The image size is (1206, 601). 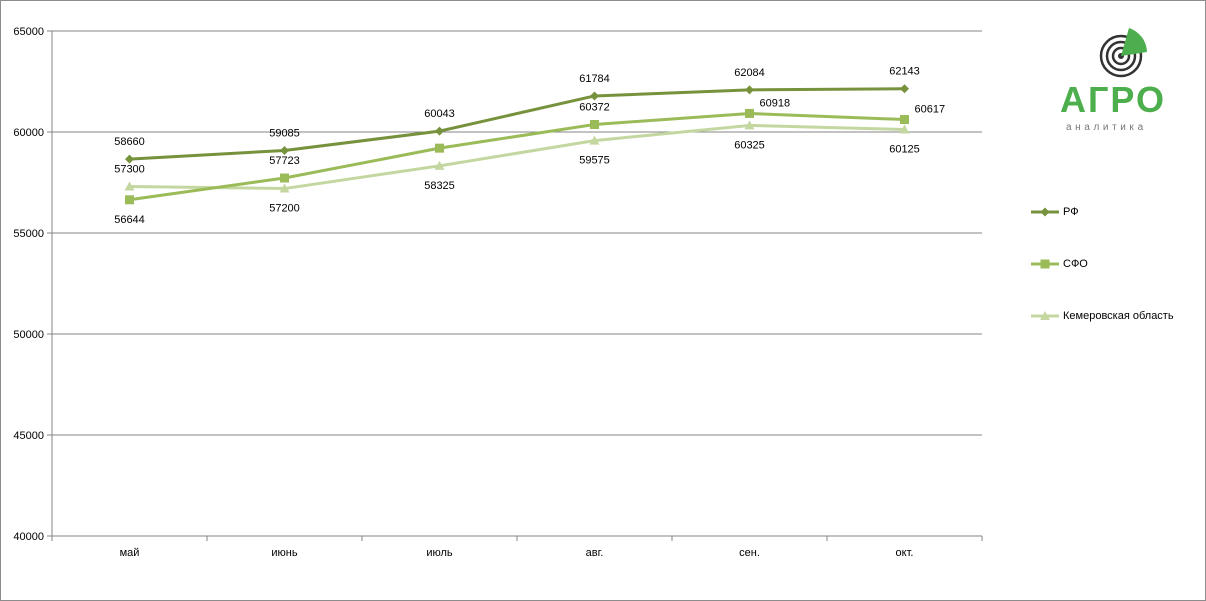 I want to click on legend-item: Кемеровская область, so click(x=1102, y=316).